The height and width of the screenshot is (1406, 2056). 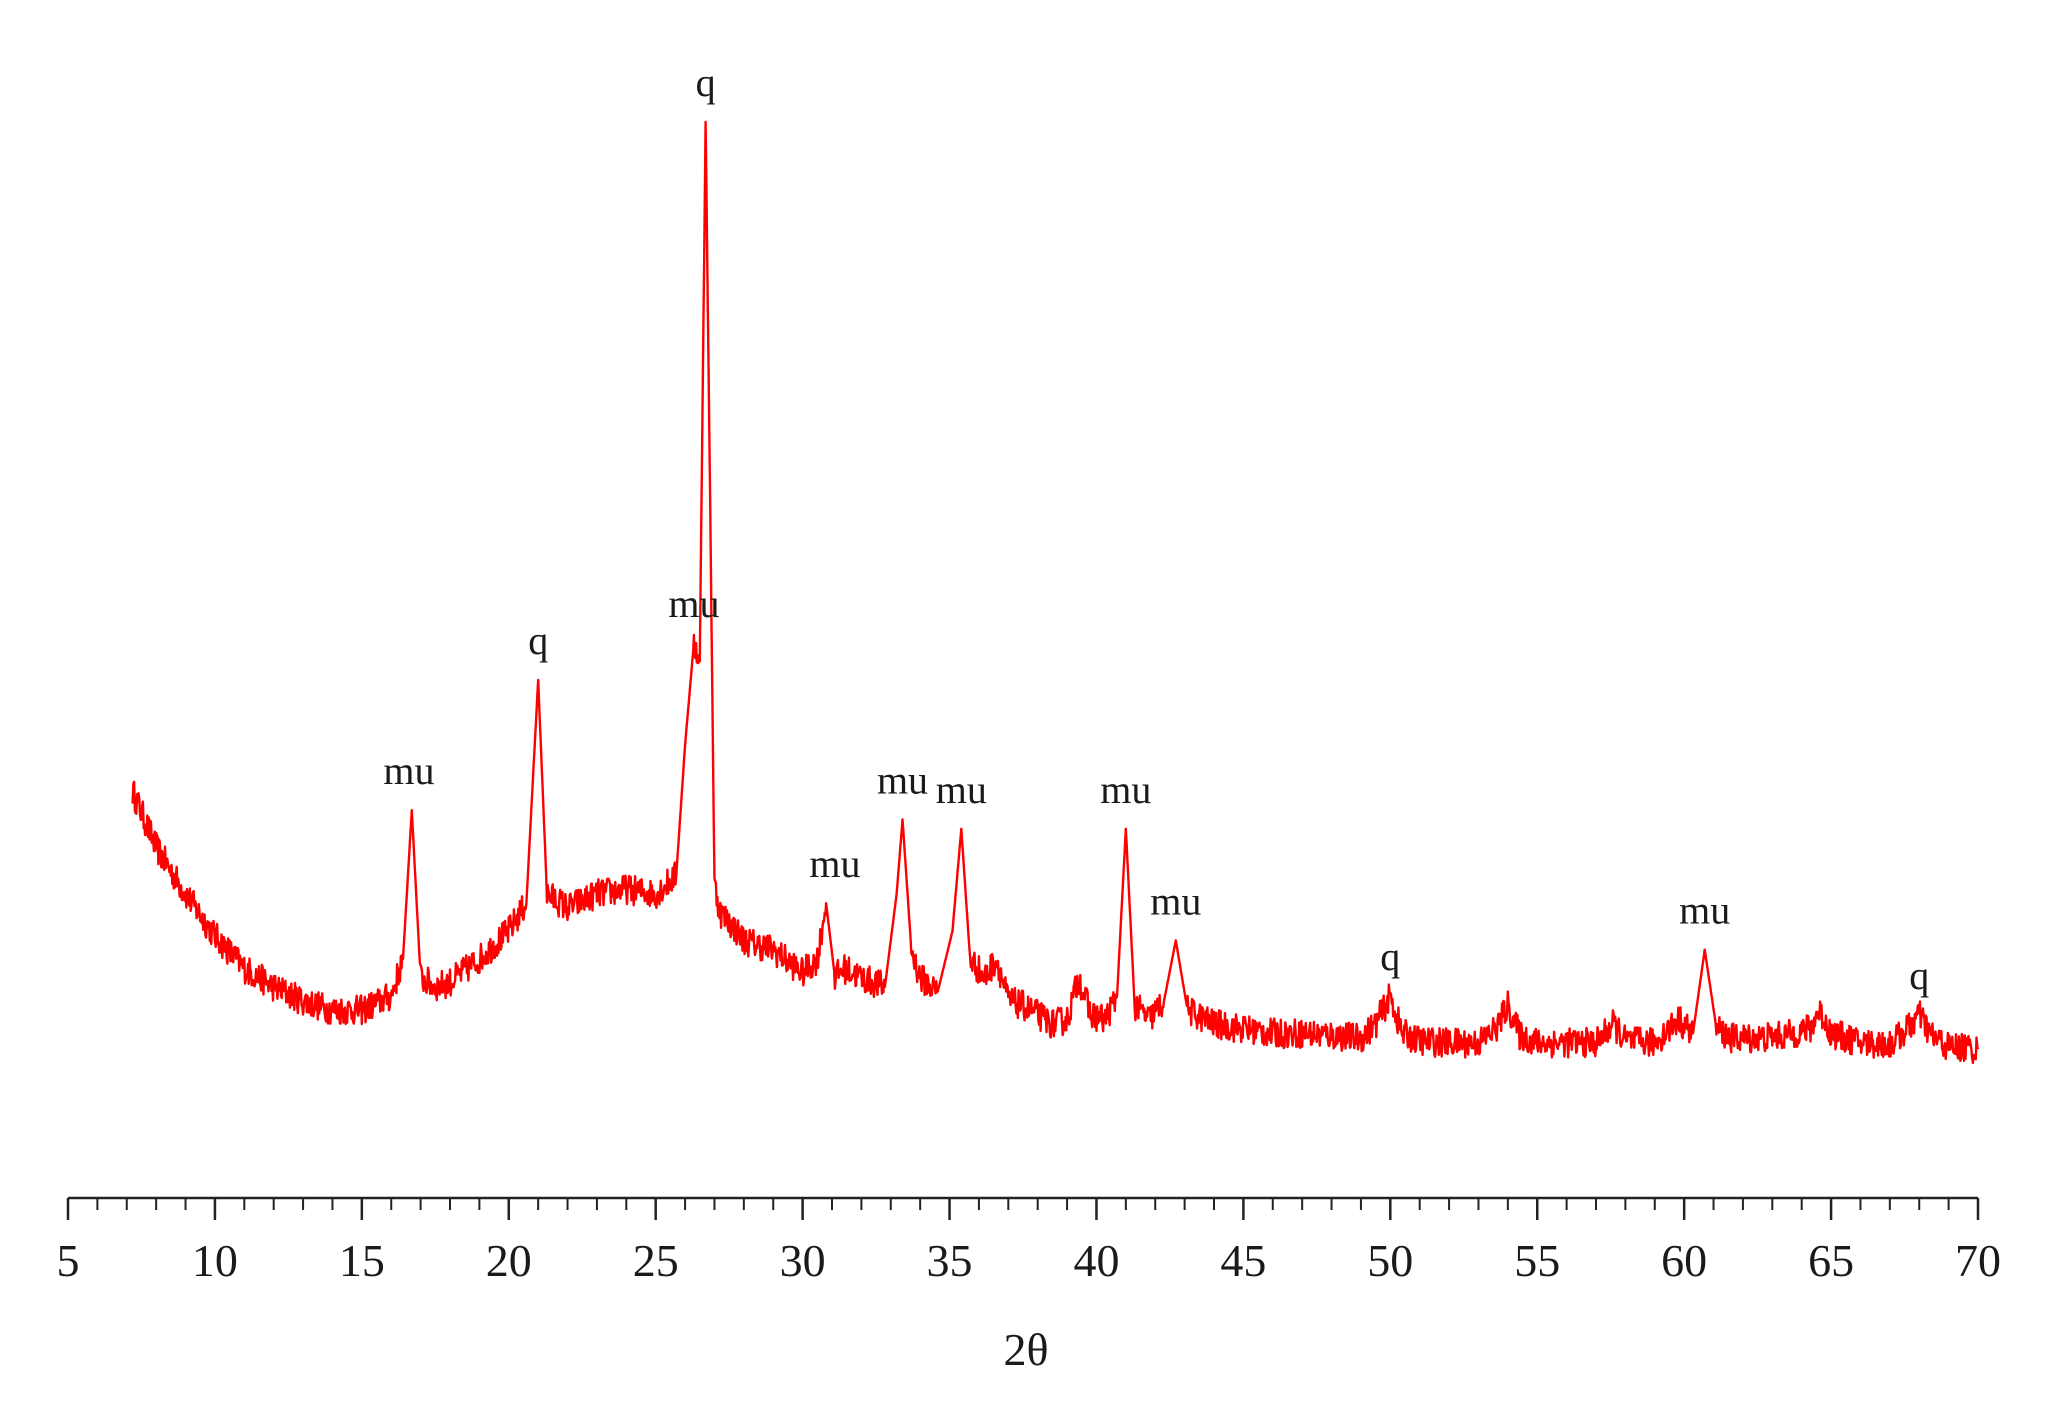 What do you see at coordinates (950, 1260) in the screenshot?
I see `x-tick-label: 35` at bounding box center [950, 1260].